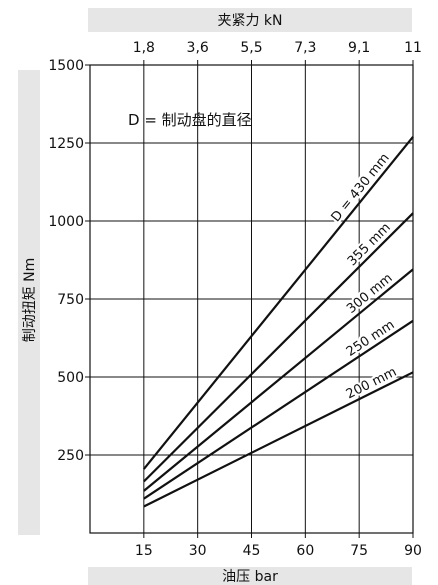 This screenshot has height=585, width=438. I want to click on x-tick-labels: 15 30 45 60 75 90, so click(278, 551).